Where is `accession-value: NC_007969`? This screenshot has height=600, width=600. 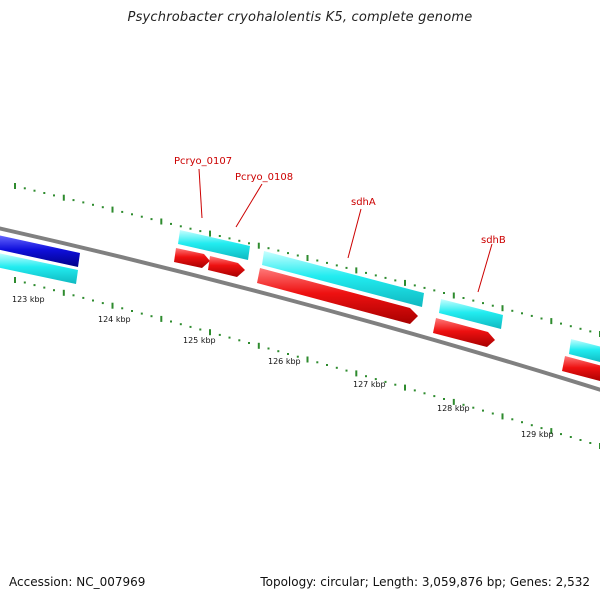 accession-value: NC_007969 is located at coordinates (111, 582).